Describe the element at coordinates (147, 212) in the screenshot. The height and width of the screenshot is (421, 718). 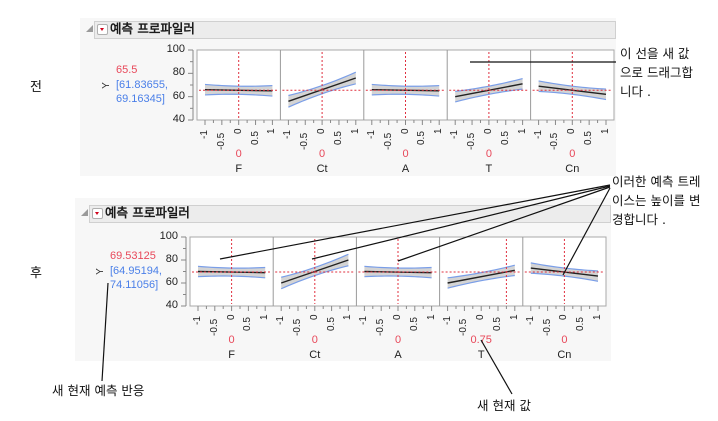
I see `panel-title-after: 예측 프로파일러` at that location.